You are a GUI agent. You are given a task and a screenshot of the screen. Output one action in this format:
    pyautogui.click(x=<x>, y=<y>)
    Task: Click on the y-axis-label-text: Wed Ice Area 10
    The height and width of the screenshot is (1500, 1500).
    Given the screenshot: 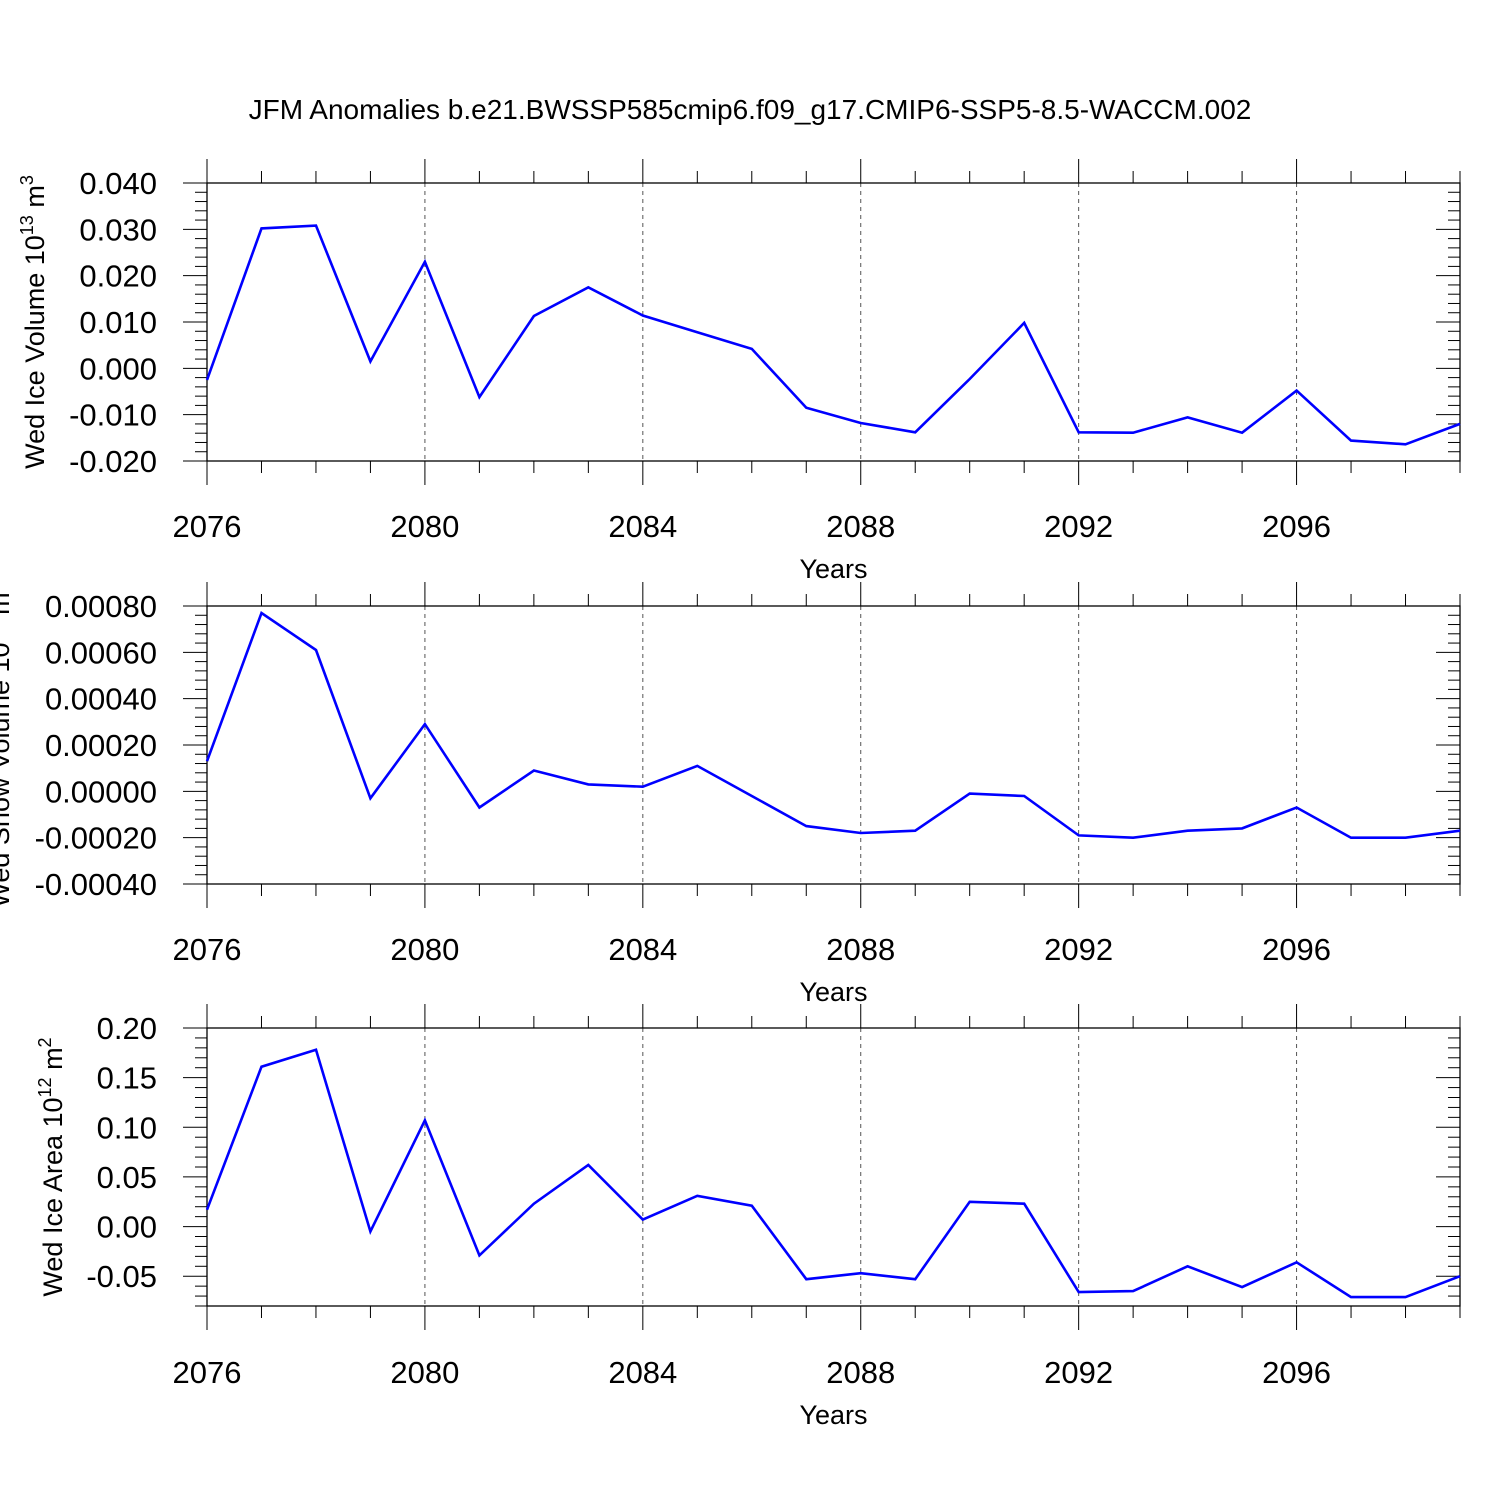 What is the action you would take?
    pyautogui.click(x=53, y=1196)
    